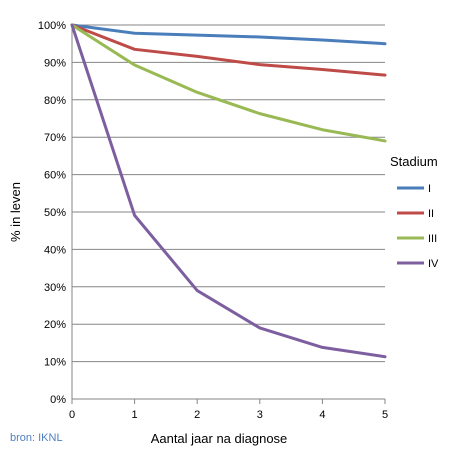 The image size is (450, 451). I want to click on source-note: bron: IKNL, so click(36, 438).